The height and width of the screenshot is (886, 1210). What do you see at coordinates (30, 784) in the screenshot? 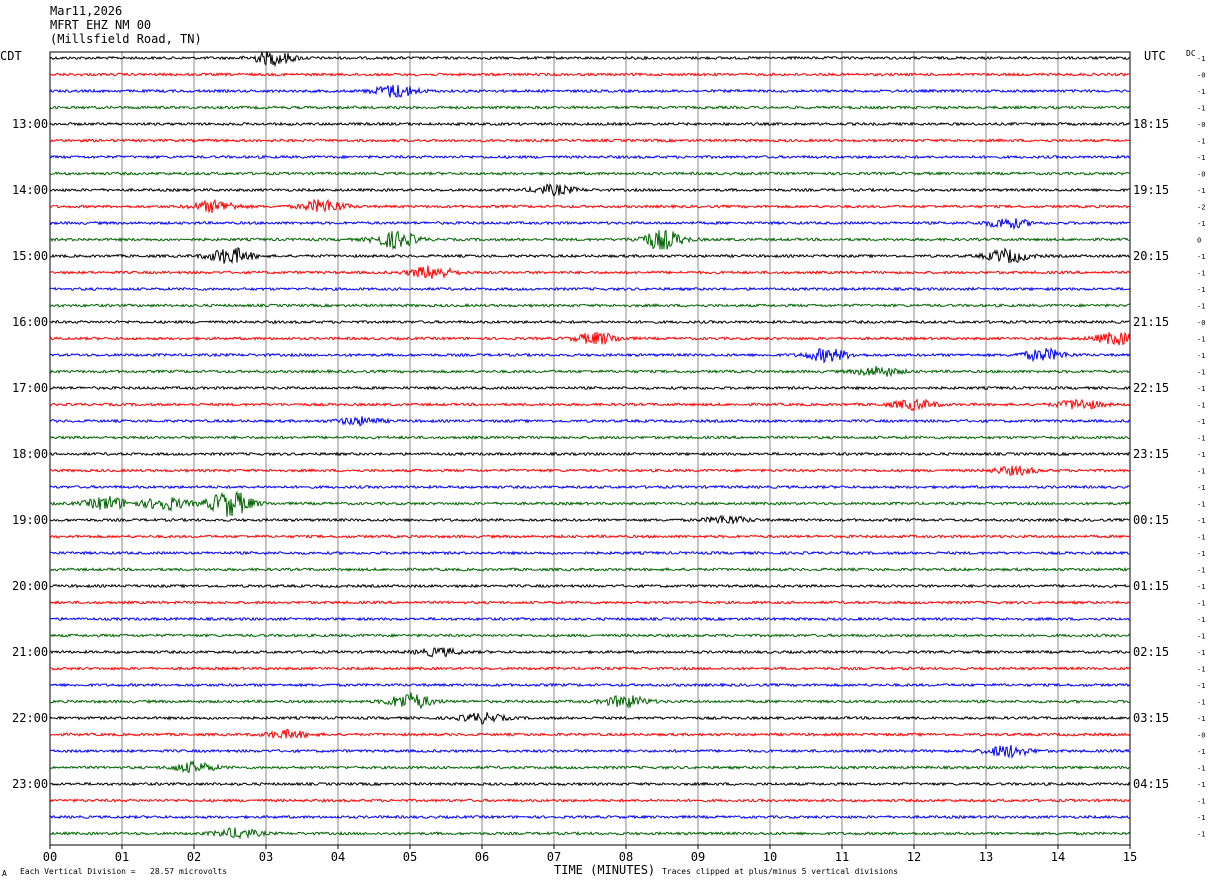
I see `left-hour-label: 23:00` at bounding box center [30, 784].